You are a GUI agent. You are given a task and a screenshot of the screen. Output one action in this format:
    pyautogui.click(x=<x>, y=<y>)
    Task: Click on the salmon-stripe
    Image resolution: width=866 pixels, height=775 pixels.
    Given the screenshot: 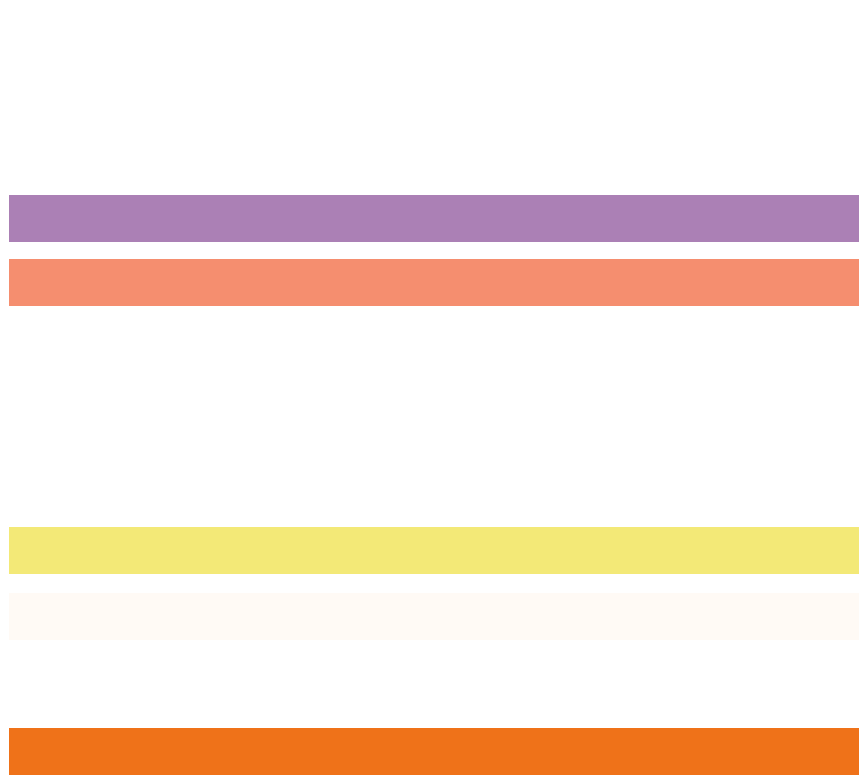 What is the action you would take?
    pyautogui.click(x=434, y=282)
    